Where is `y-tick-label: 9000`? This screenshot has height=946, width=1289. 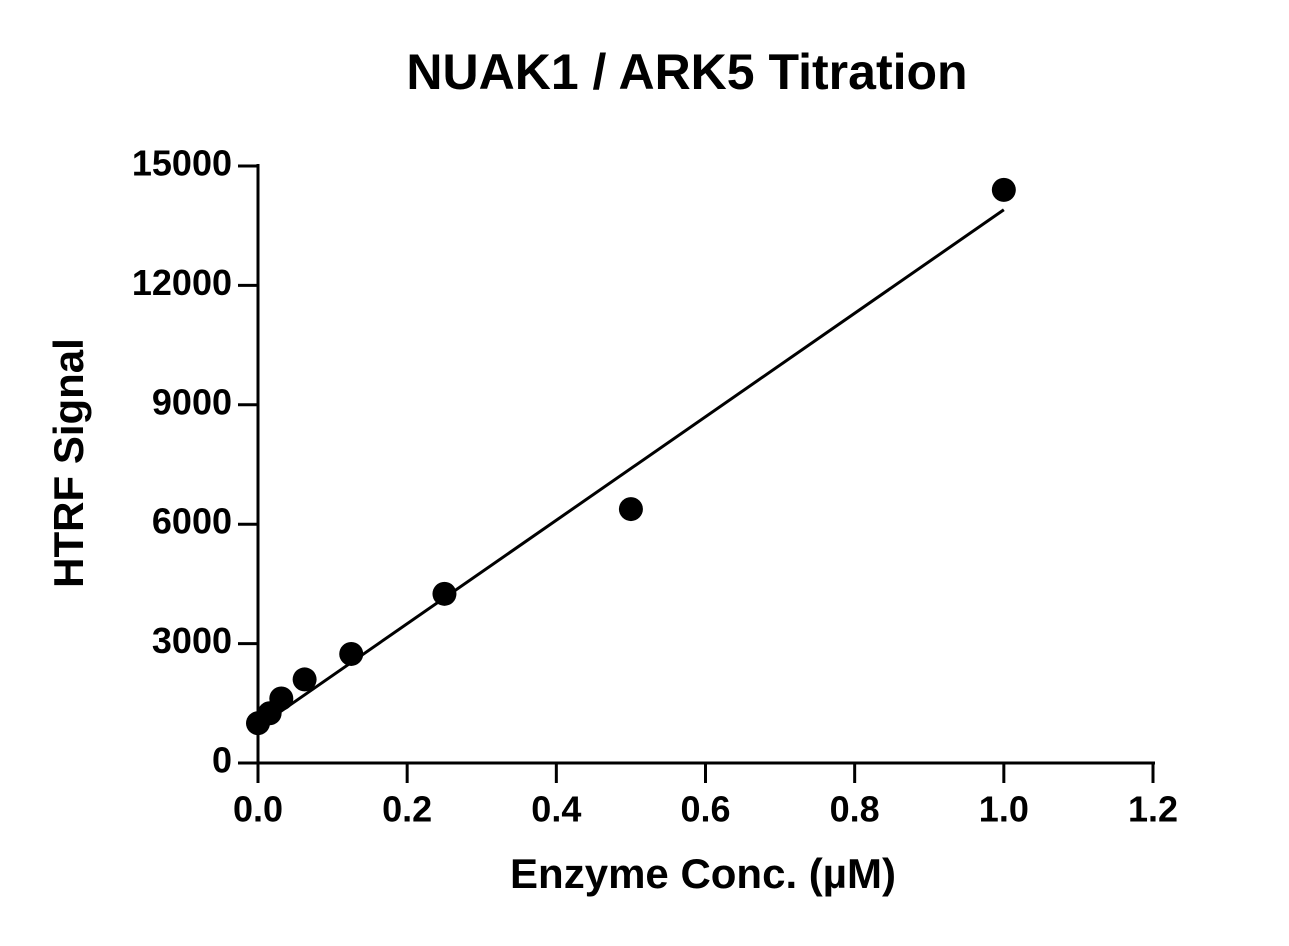
y-tick-label: 9000 is located at coordinates (192, 401).